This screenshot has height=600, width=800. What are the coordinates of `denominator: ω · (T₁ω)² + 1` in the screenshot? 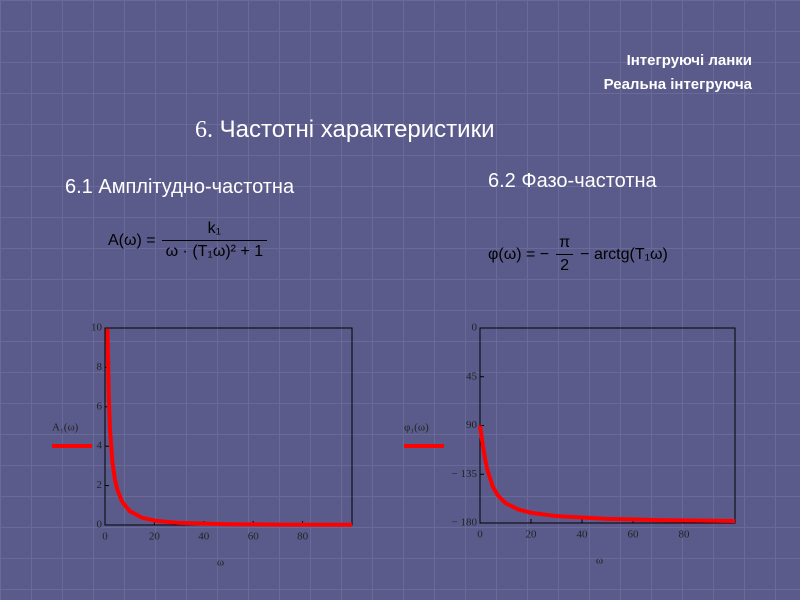 It's located at (214, 250).